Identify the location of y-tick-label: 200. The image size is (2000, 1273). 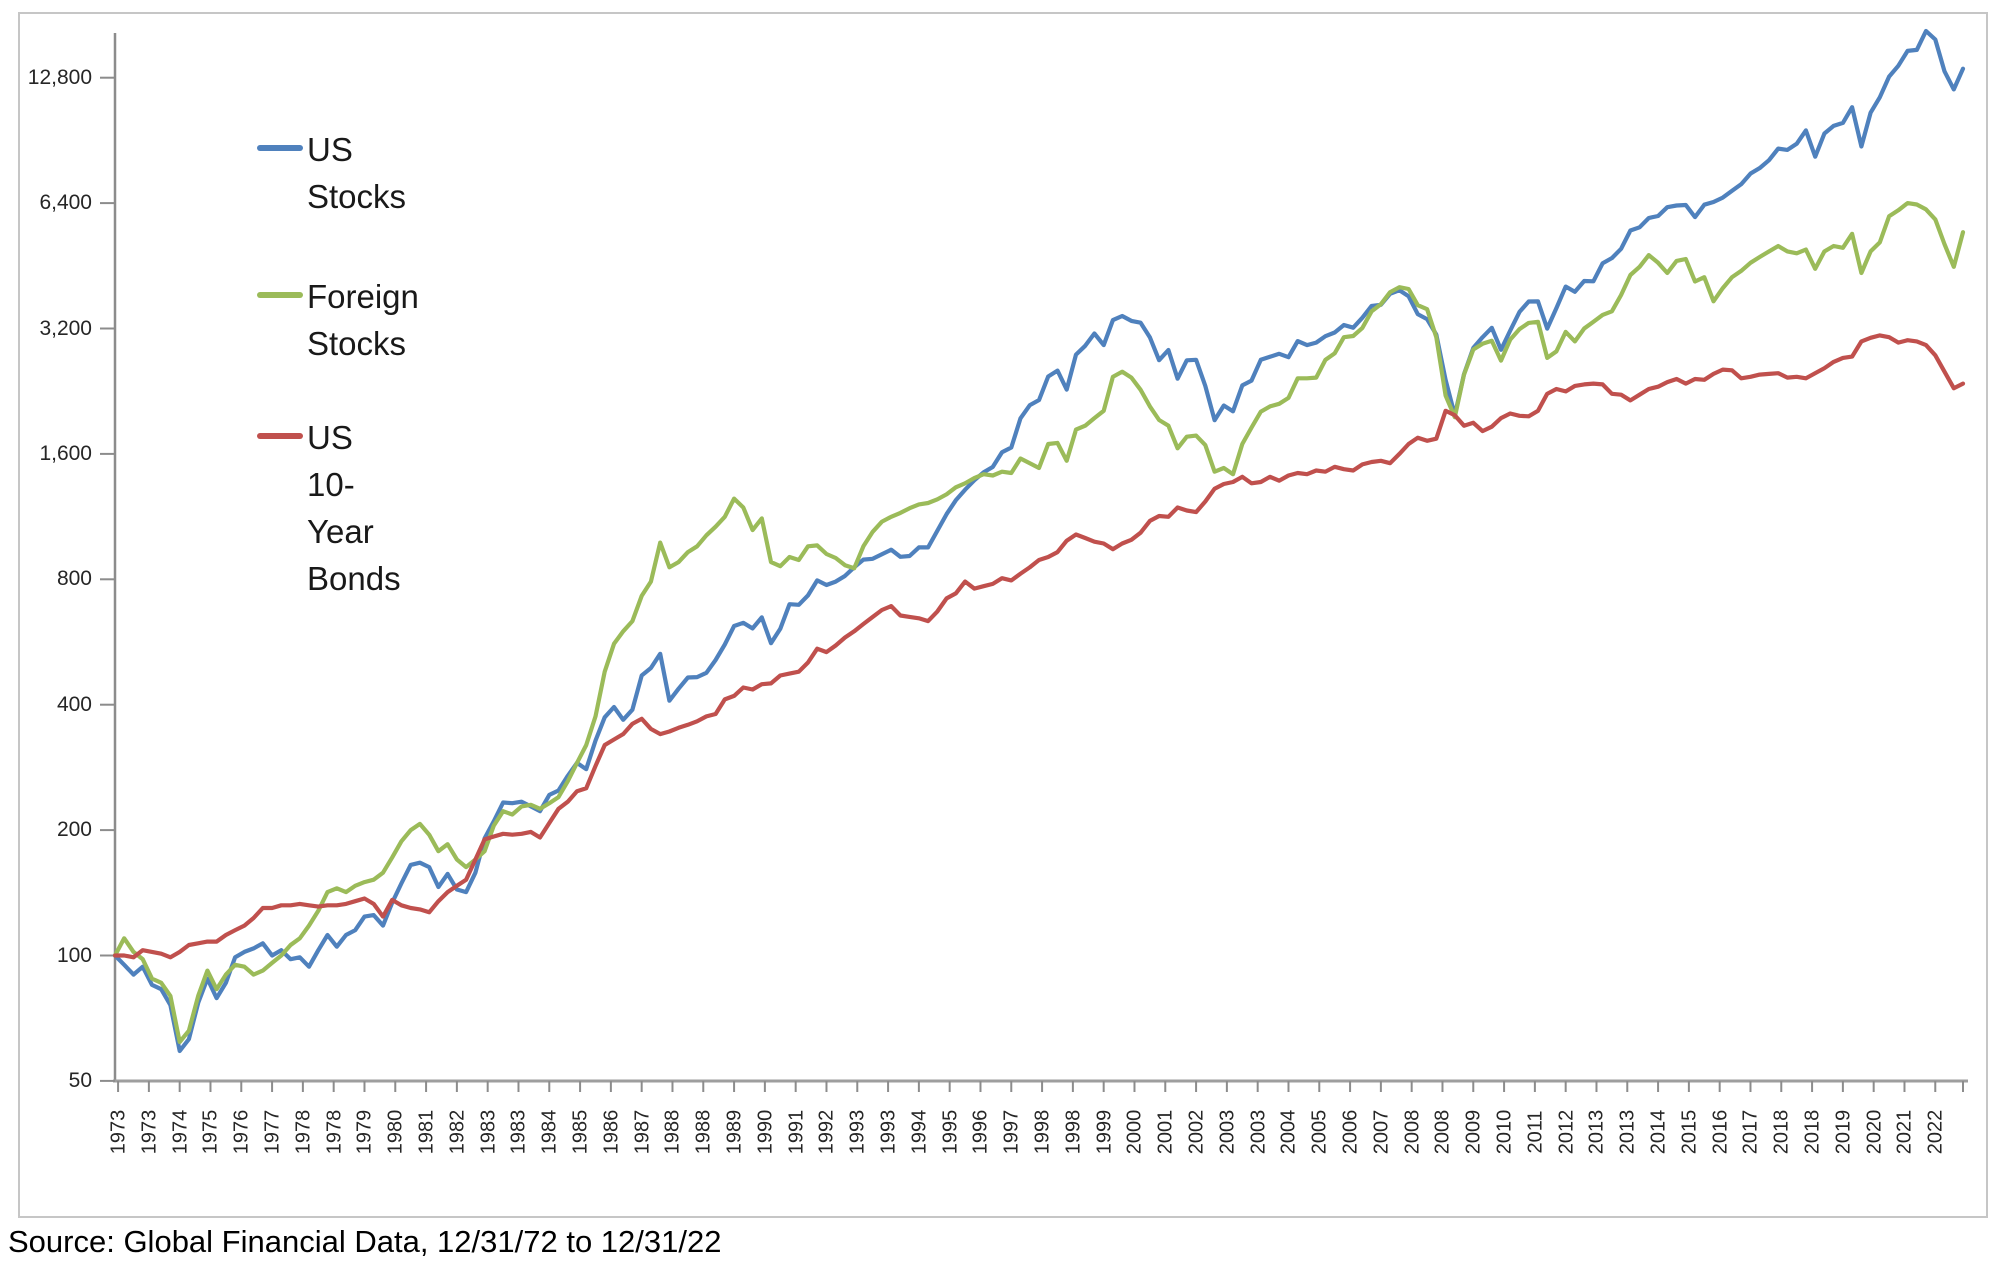
(74, 830).